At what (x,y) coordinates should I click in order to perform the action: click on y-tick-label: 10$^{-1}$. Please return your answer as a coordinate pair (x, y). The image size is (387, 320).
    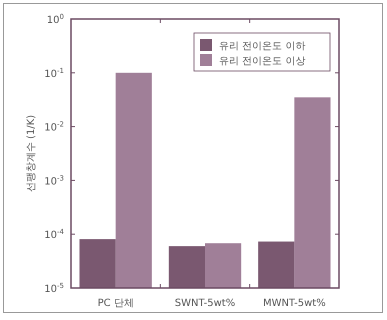
    Looking at the image, I should click on (54, 73).